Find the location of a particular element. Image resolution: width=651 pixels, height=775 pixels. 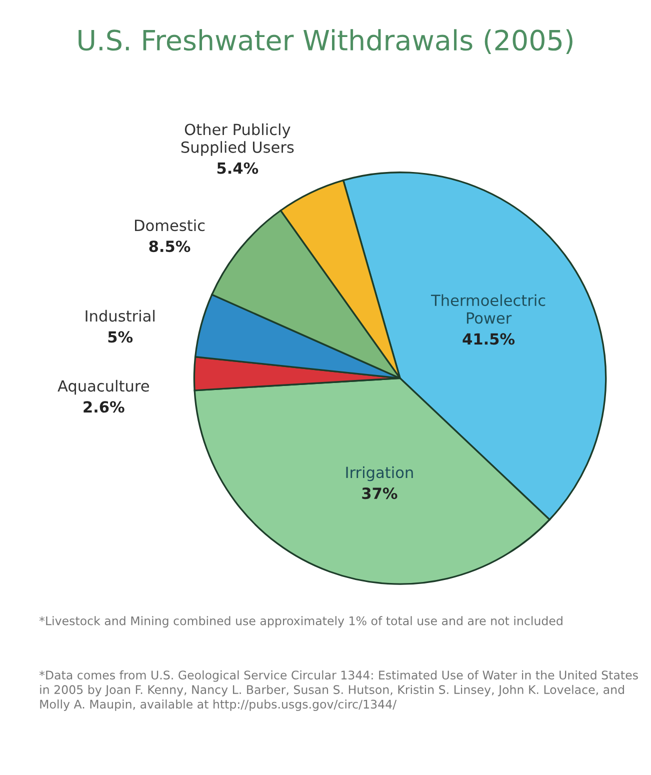

slice-label: Domestic is located at coordinates (170, 225).